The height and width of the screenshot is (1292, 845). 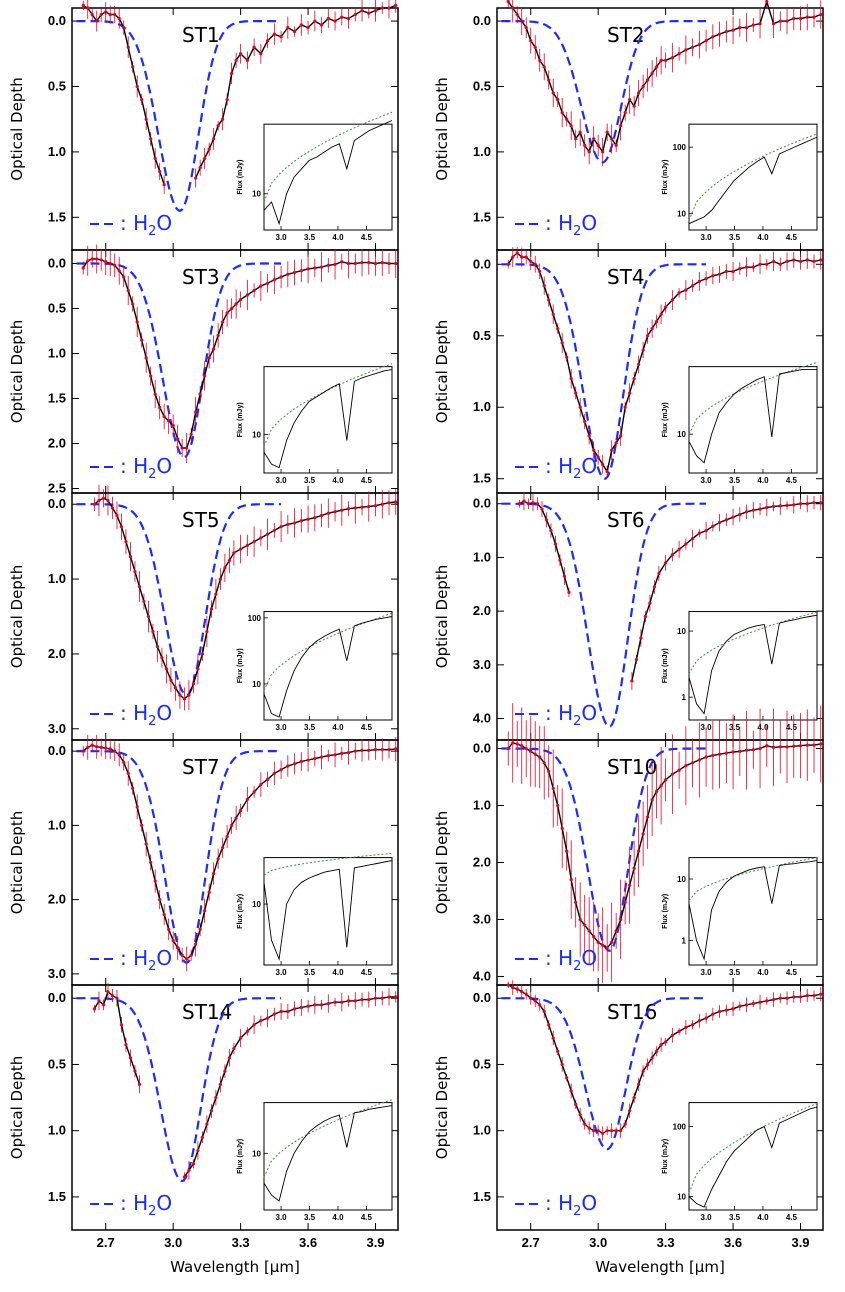 What do you see at coordinates (482, 975) in the screenshot?
I see `y-tick-label: 4.0` at bounding box center [482, 975].